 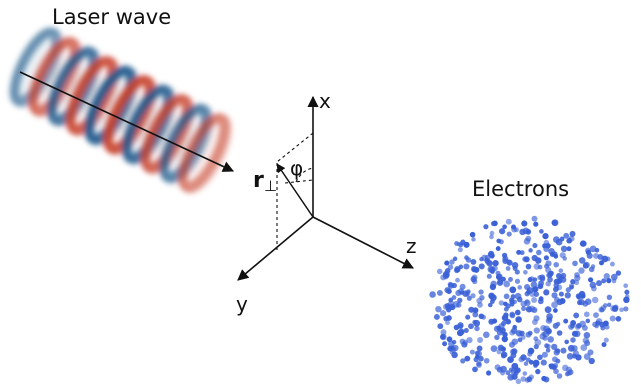 What do you see at coordinates (131, 116) in the screenshot?
I see `laser-loop-fringe` at bounding box center [131, 116].